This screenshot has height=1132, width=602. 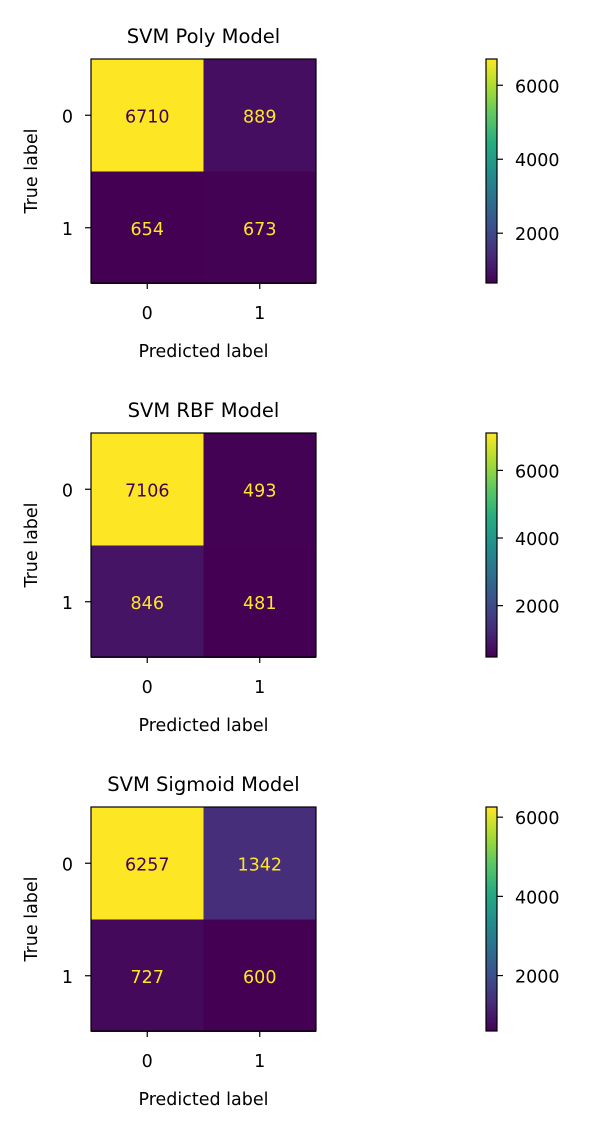 I want to click on cell-value-0-0: 6257, so click(x=147, y=865).